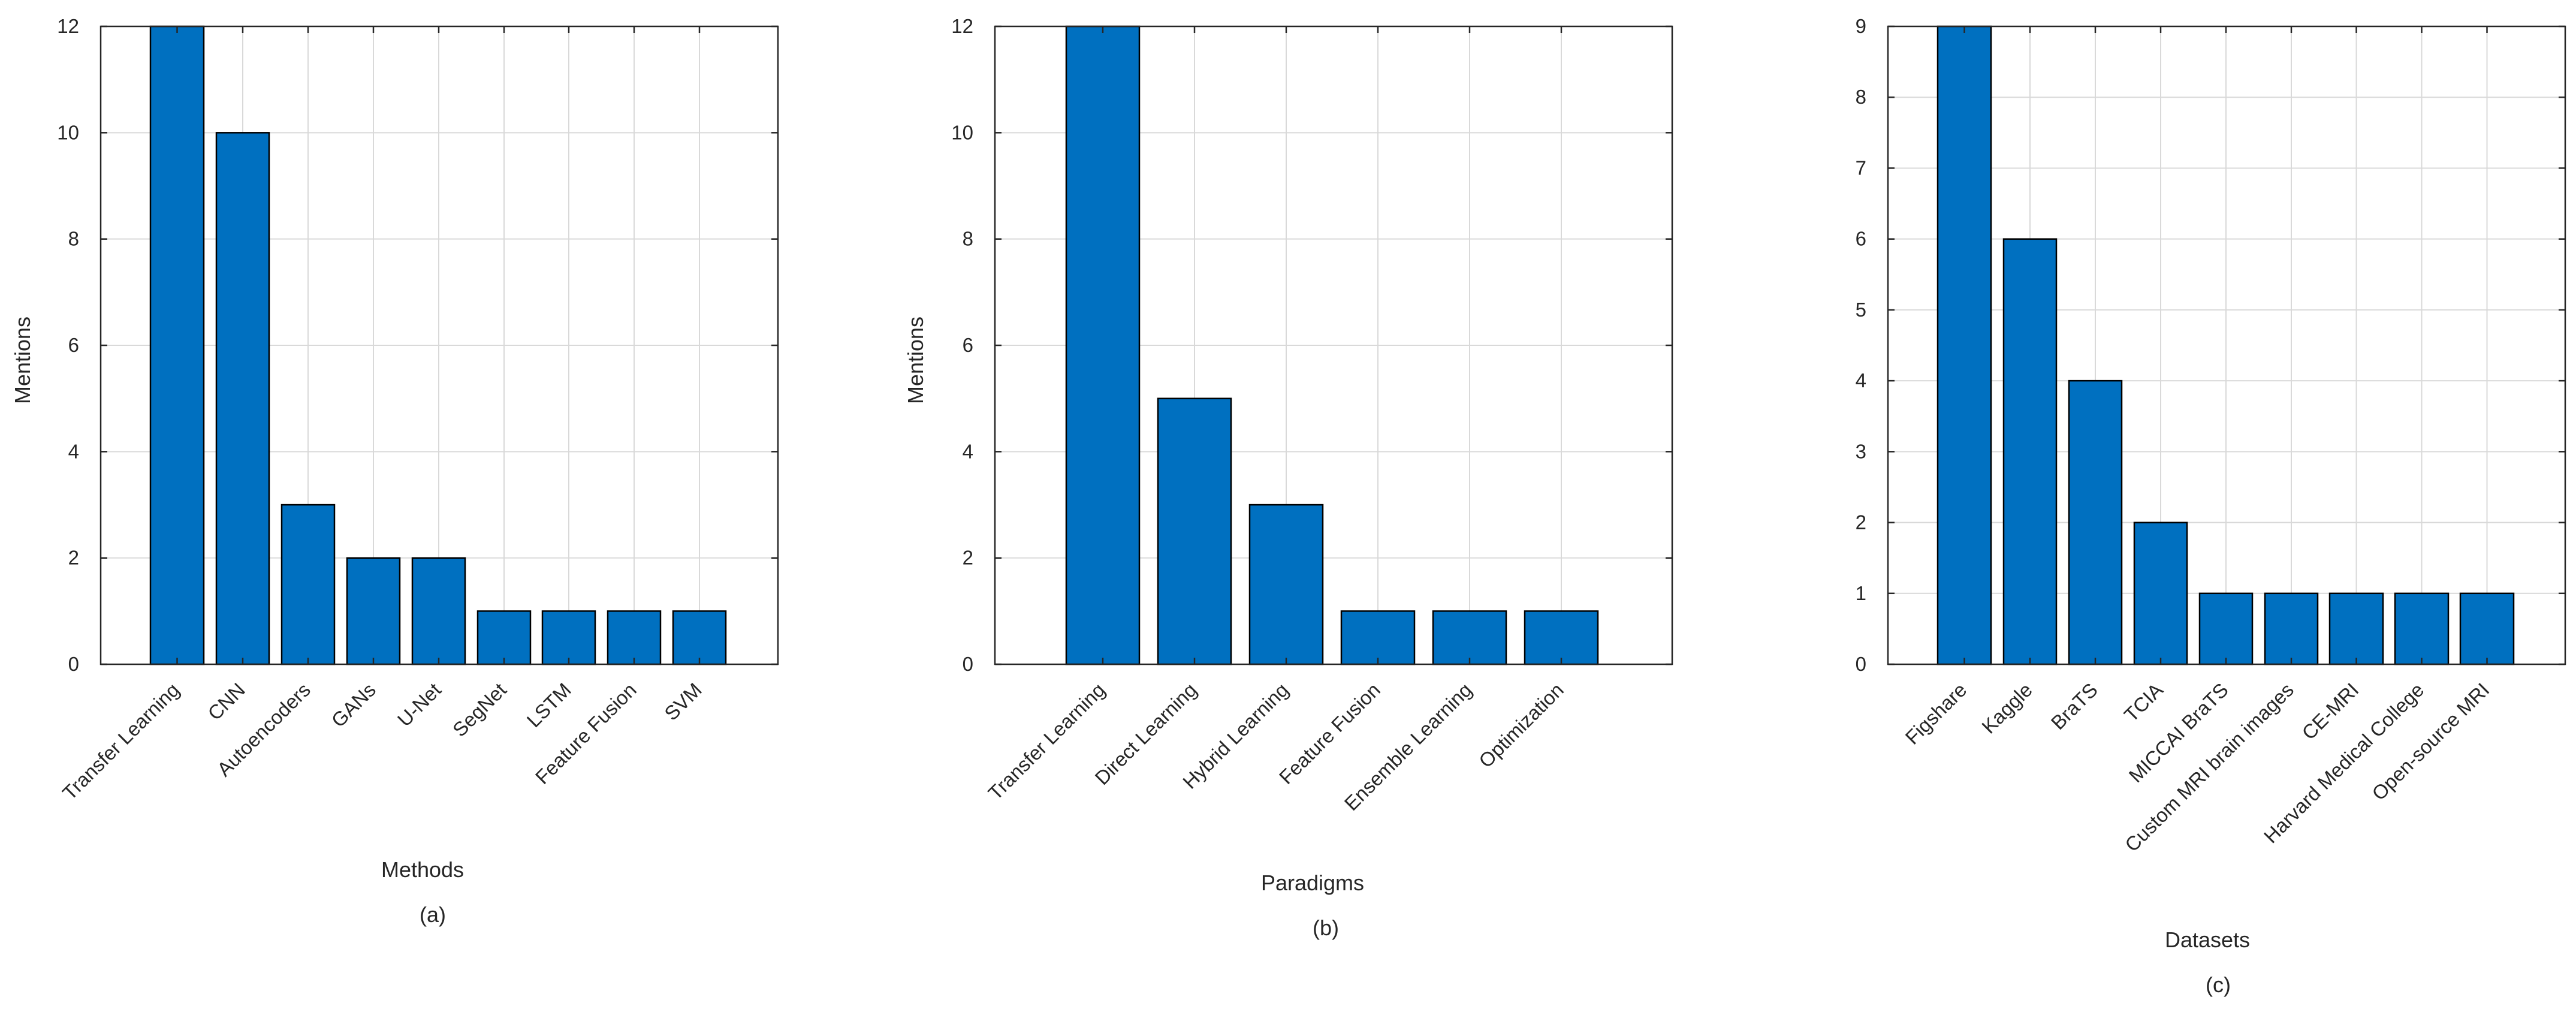  What do you see at coordinates (74, 664) in the screenshot?
I see `panel-a-ytick-label: 0` at bounding box center [74, 664].